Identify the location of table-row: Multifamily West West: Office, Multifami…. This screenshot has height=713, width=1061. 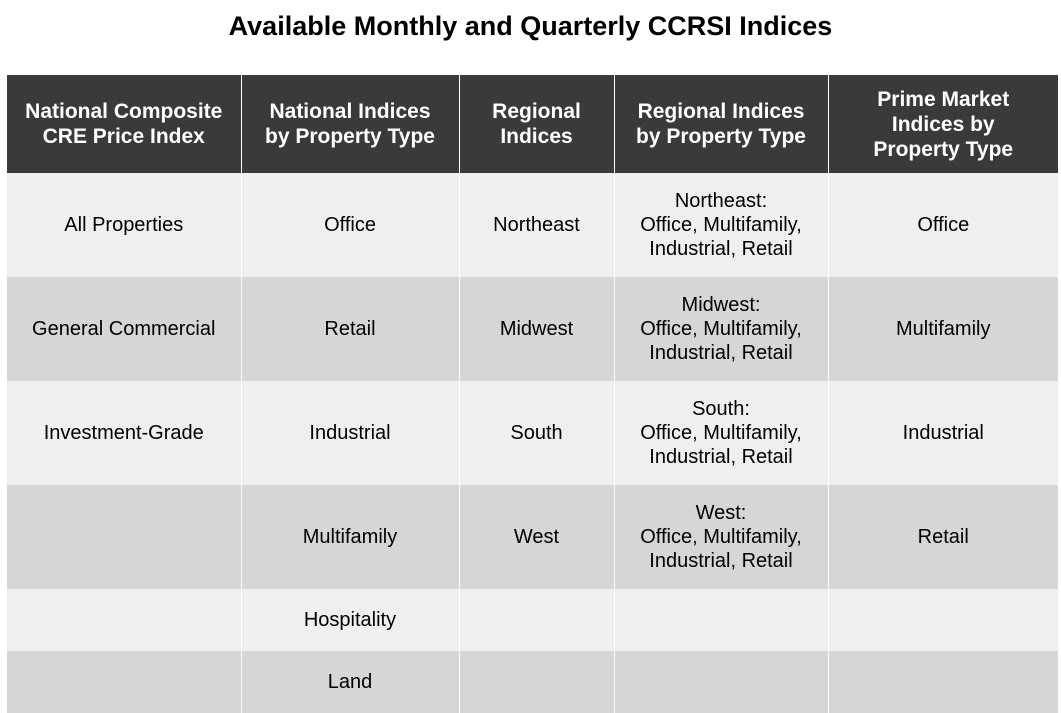
(532, 537).